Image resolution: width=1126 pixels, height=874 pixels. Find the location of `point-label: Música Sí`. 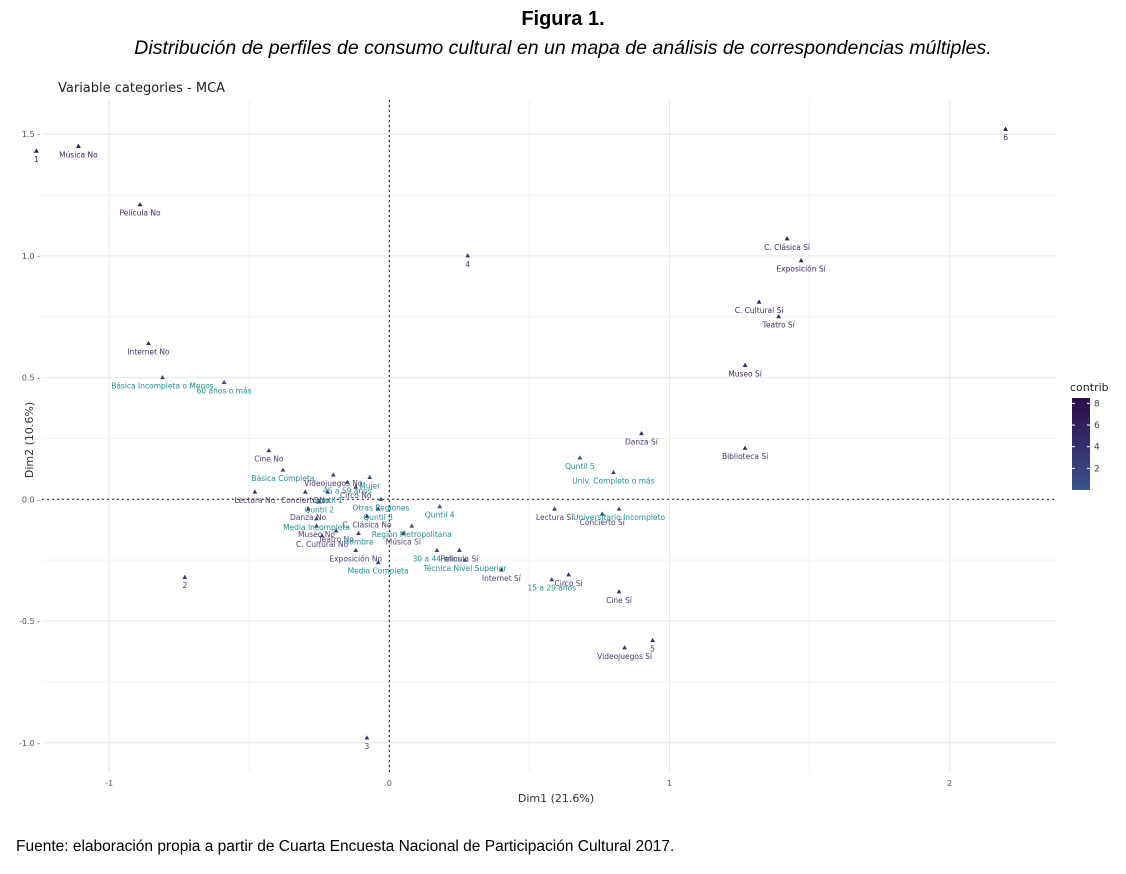

point-label: Música Sí is located at coordinates (404, 541).